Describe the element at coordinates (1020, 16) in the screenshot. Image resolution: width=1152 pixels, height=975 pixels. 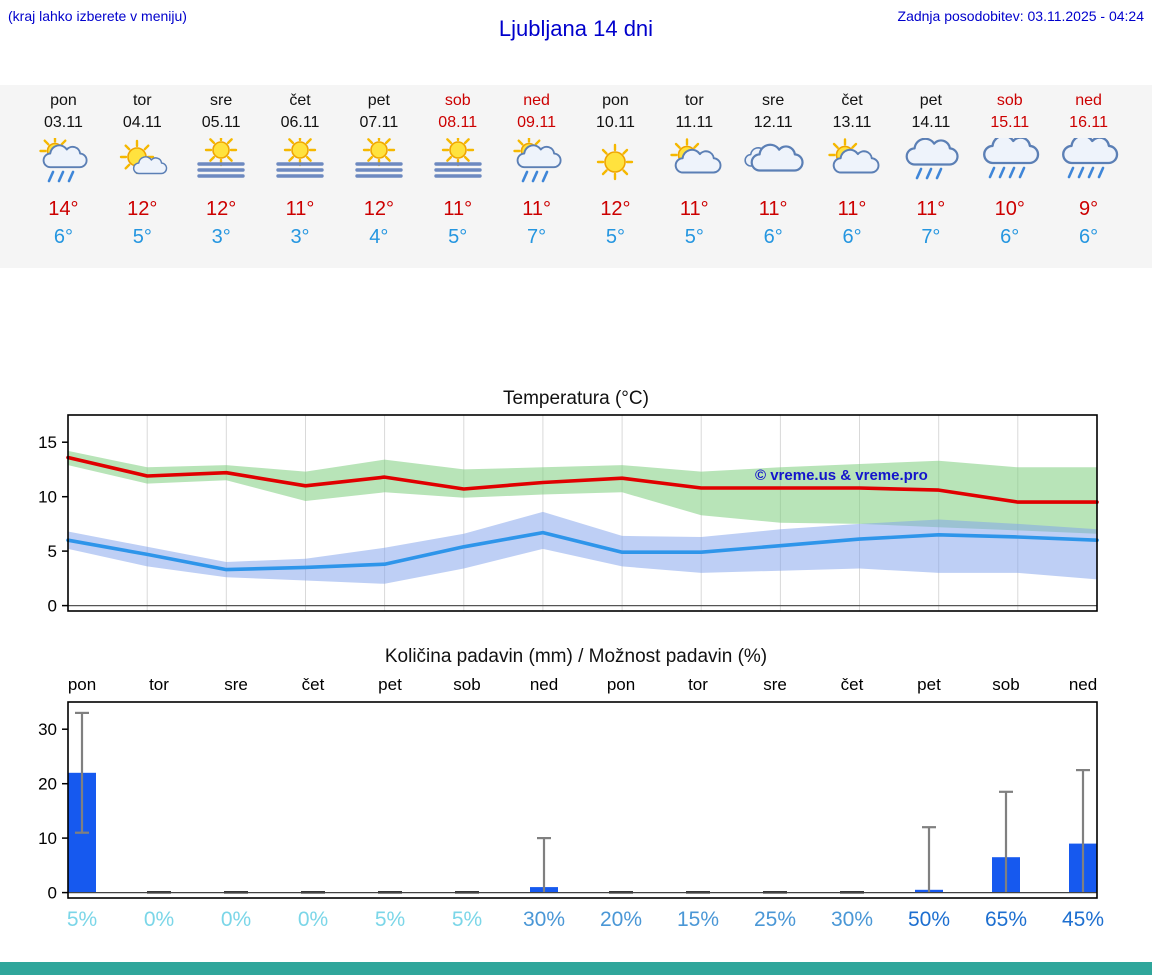
I see `last-update: Zadnja posodobitev: 03.11.2025 - 04:24` at that location.